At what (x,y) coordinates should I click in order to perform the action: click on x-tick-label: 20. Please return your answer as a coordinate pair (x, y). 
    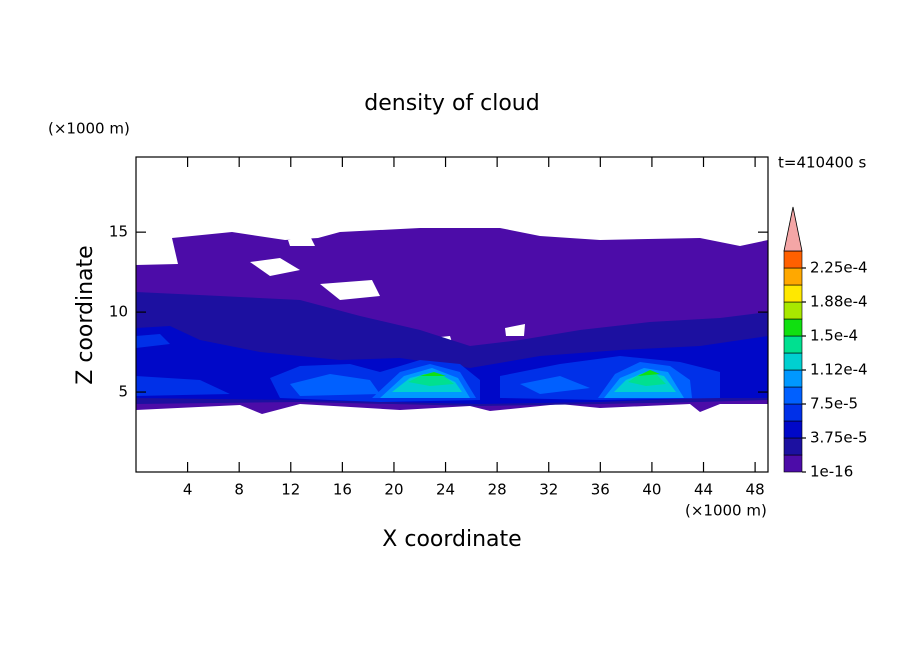
    Looking at the image, I should click on (393, 490).